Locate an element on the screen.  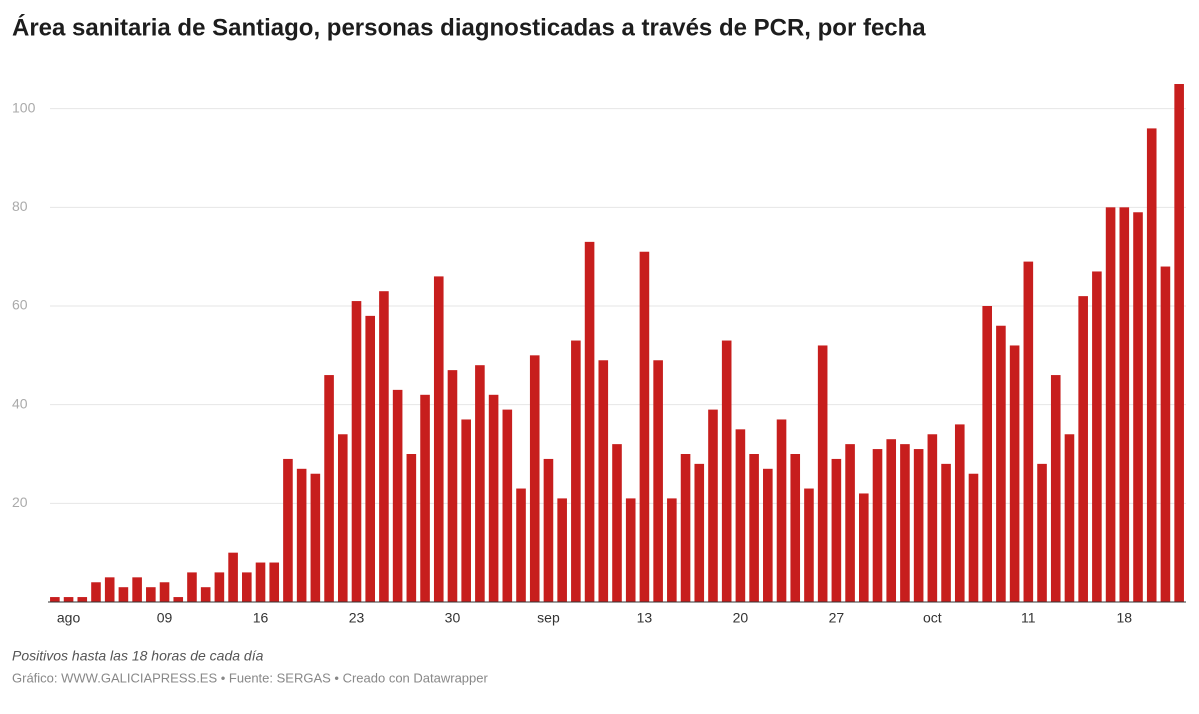
x-tick-label: 20 is located at coordinates (741, 618).